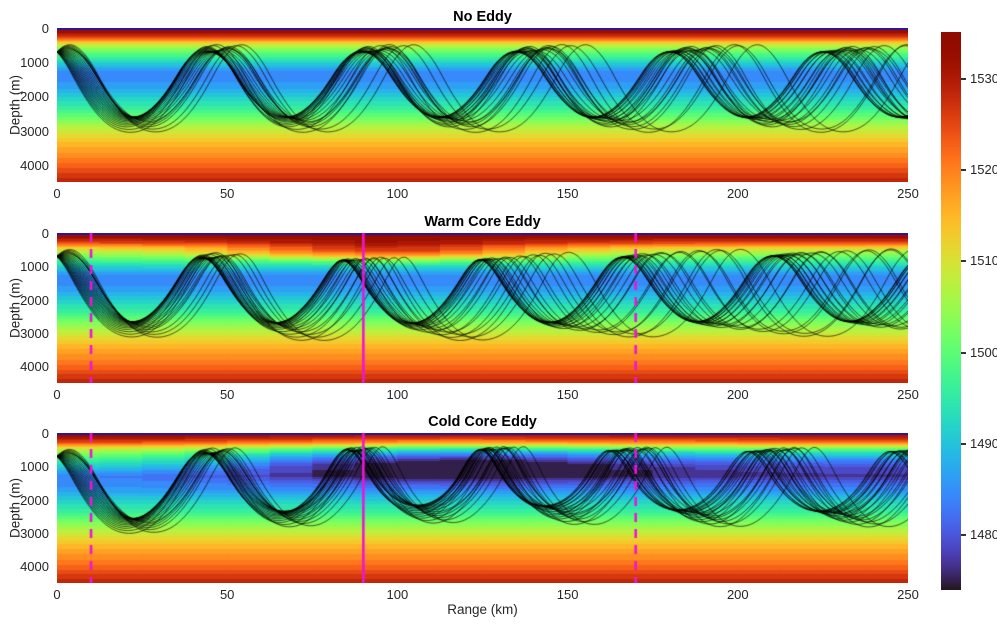  What do you see at coordinates (482, 422) in the screenshot?
I see `panel-title-cold-core-eddy: Cold Core Eddy` at bounding box center [482, 422].